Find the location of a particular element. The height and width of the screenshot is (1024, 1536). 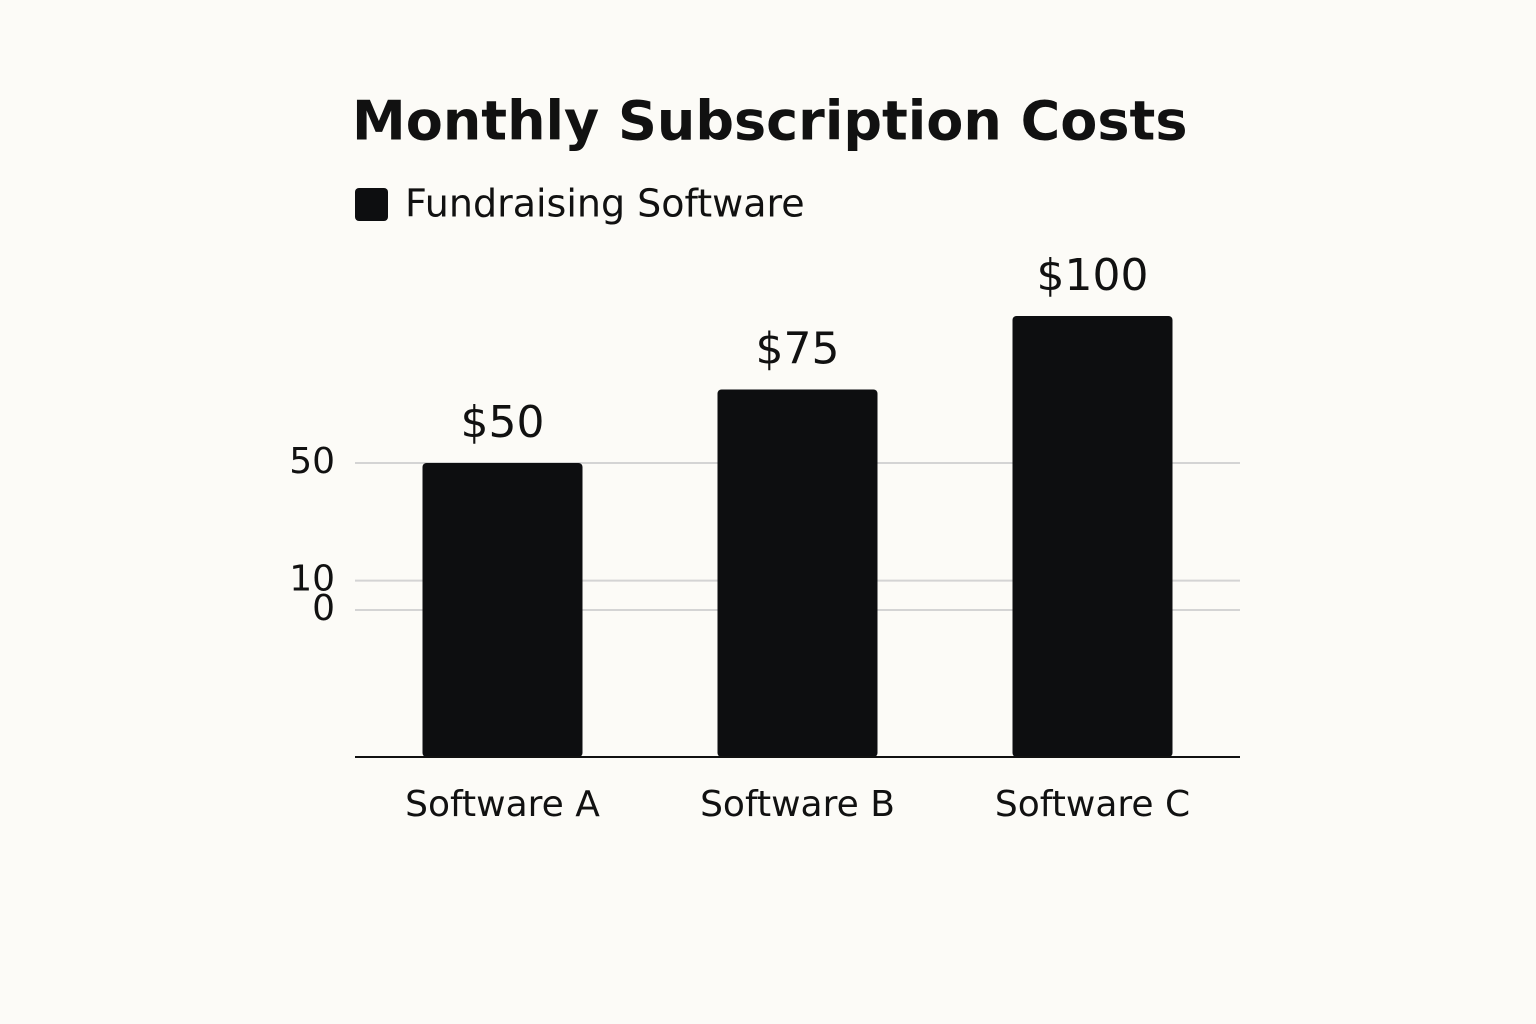

data-label: $50 is located at coordinates (503, 422).